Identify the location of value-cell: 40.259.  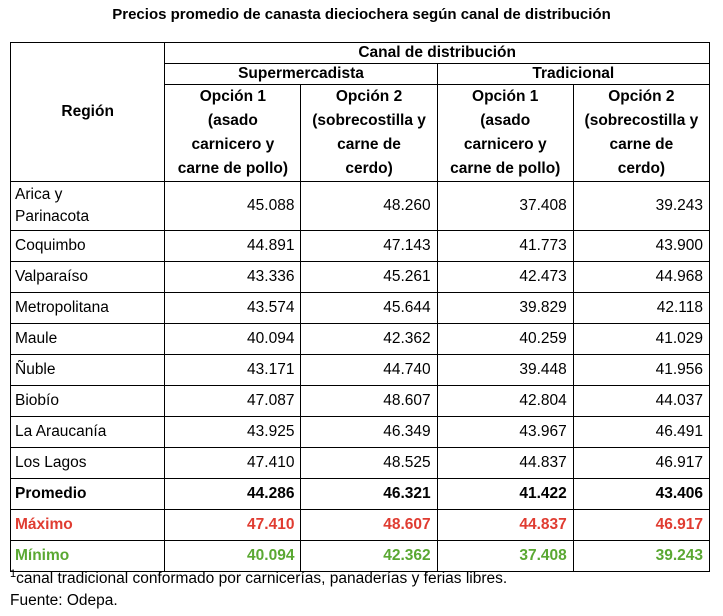
(505, 339).